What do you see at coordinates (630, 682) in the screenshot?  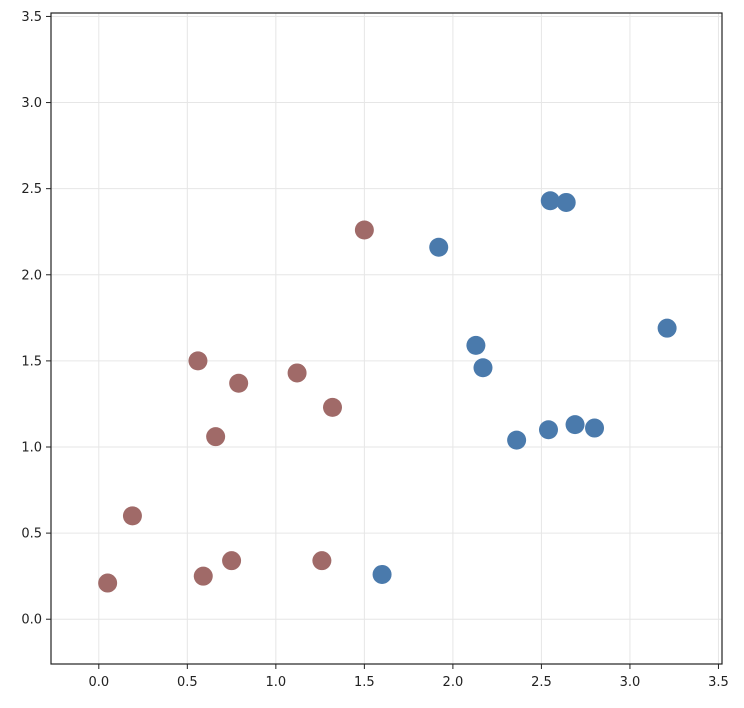 I see `x-tick-label: 3.0` at bounding box center [630, 682].